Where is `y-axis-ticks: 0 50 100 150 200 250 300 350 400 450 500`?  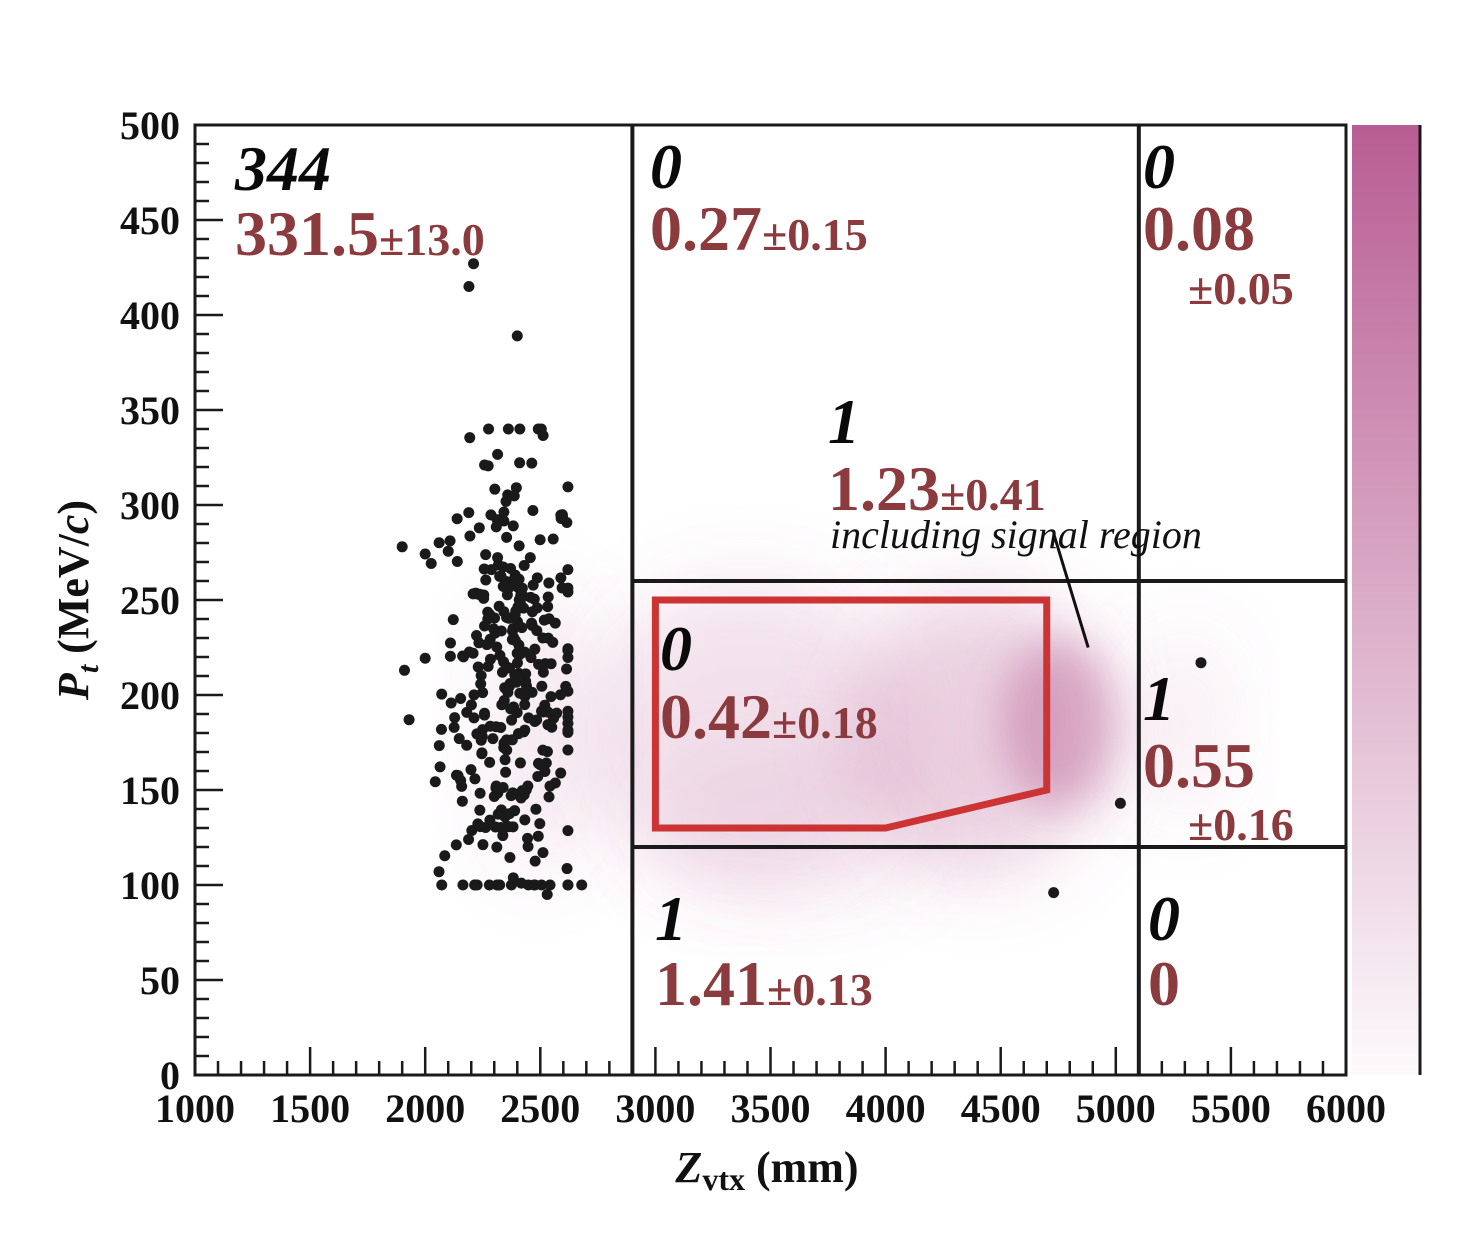 y-axis-ticks: 0 50 100 150 200 250 300 350 400 450 500 is located at coordinates (171, 600).